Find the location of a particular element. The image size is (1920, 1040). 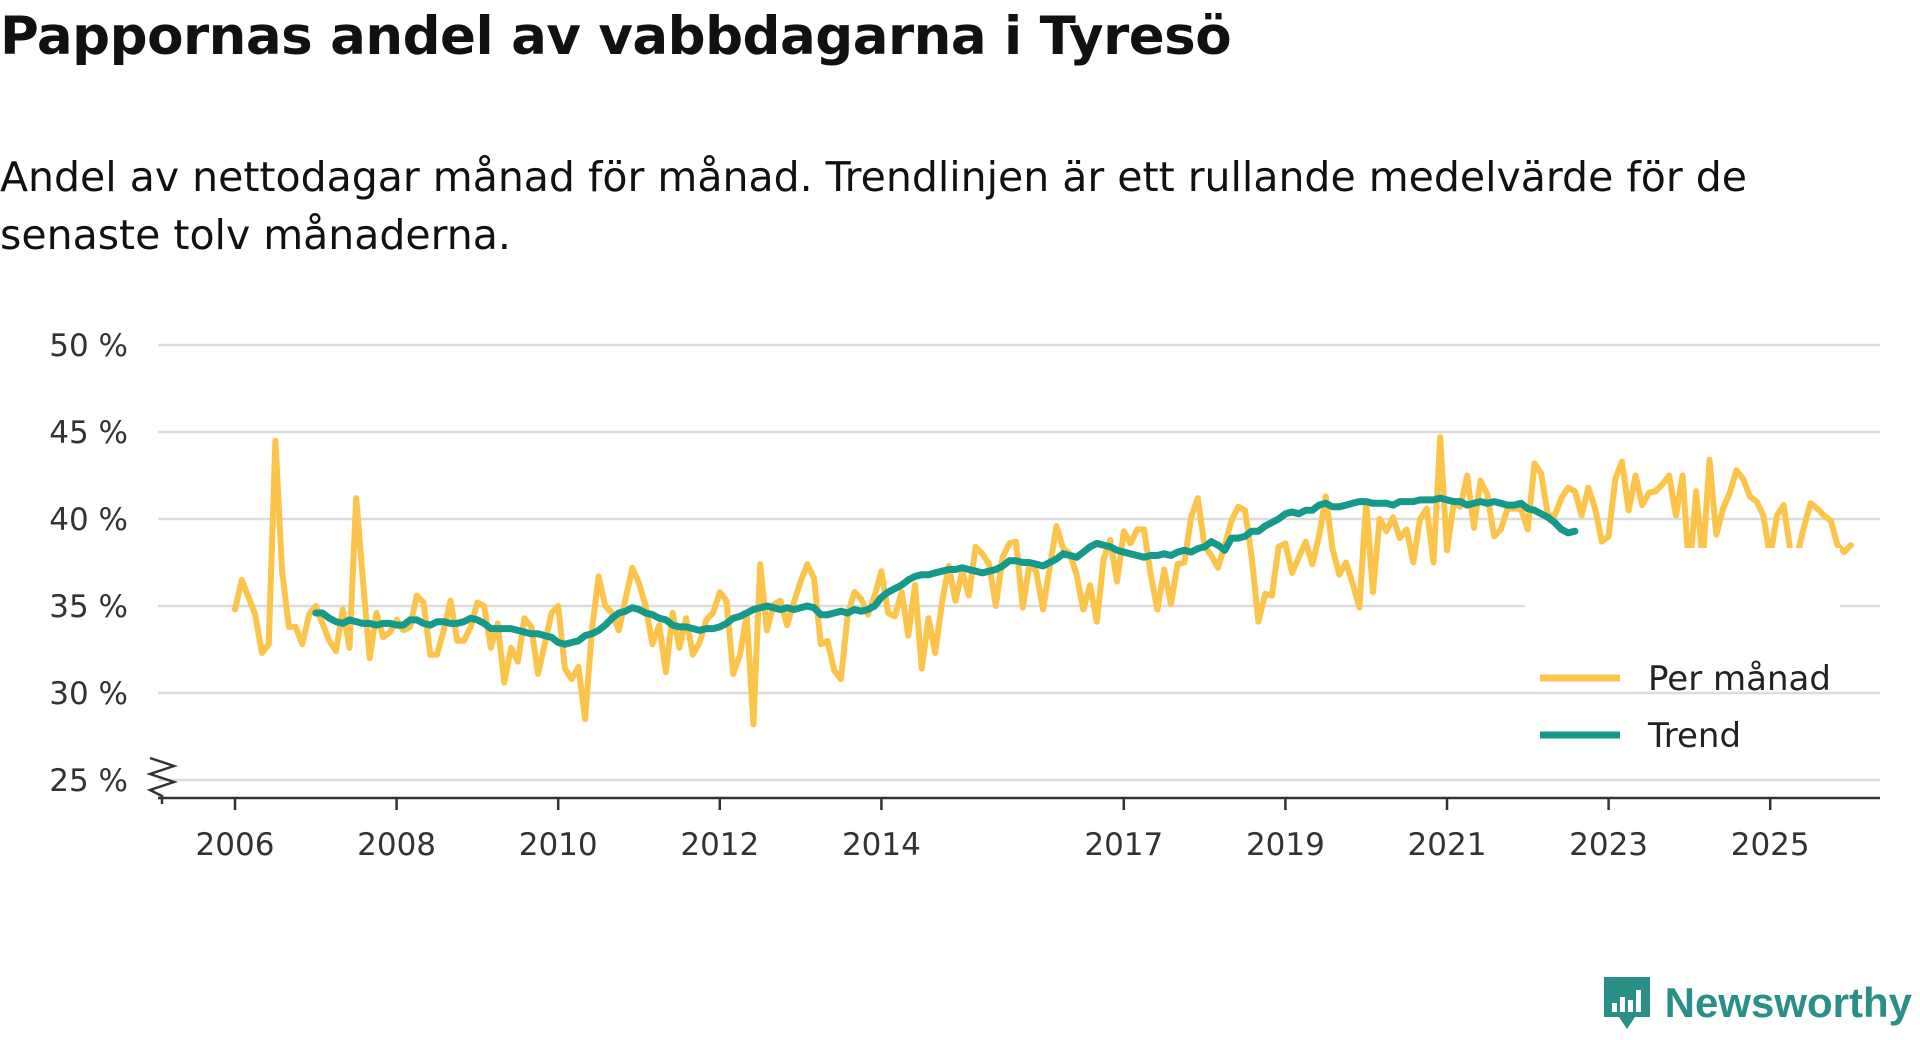

newsworthy-brand: Newsworthy is located at coordinates (1756, 1003).